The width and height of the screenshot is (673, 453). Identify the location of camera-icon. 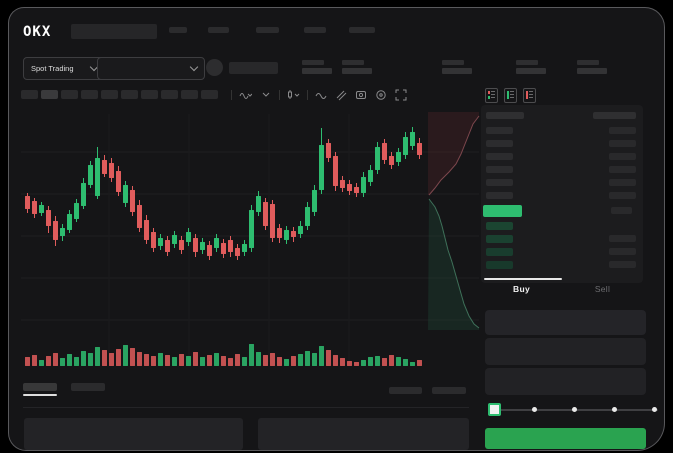
(361, 95).